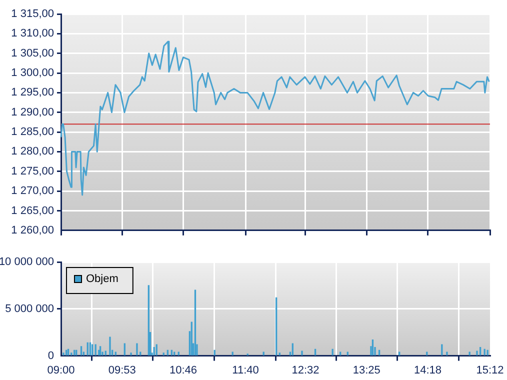 The width and height of the screenshot is (507, 380). Describe the element at coordinates (366, 370) in the screenshot. I see `x-tick-label: 13:25` at that location.